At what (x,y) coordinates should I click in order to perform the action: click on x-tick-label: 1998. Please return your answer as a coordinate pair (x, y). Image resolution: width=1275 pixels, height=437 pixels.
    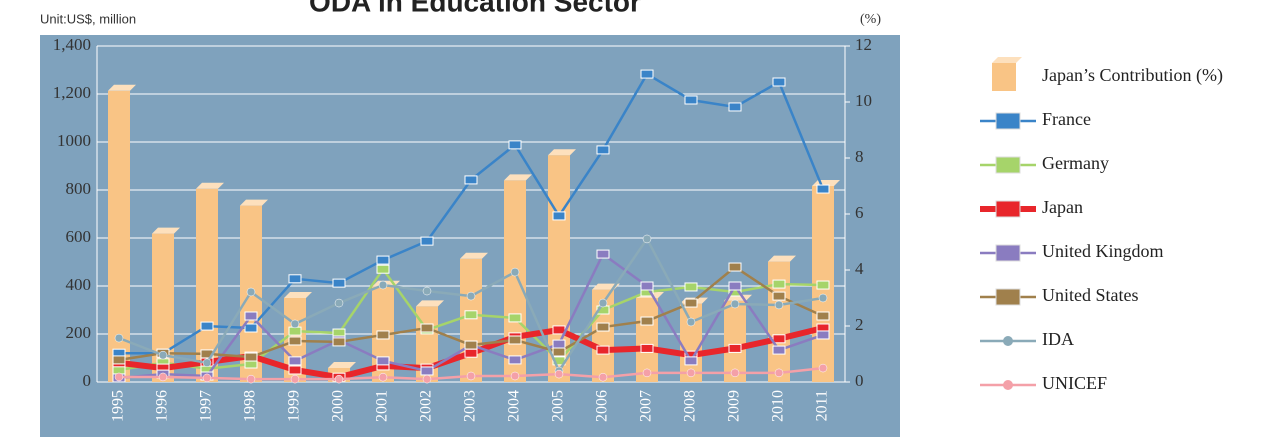
    Looking at the image, I should click on (250, 406).